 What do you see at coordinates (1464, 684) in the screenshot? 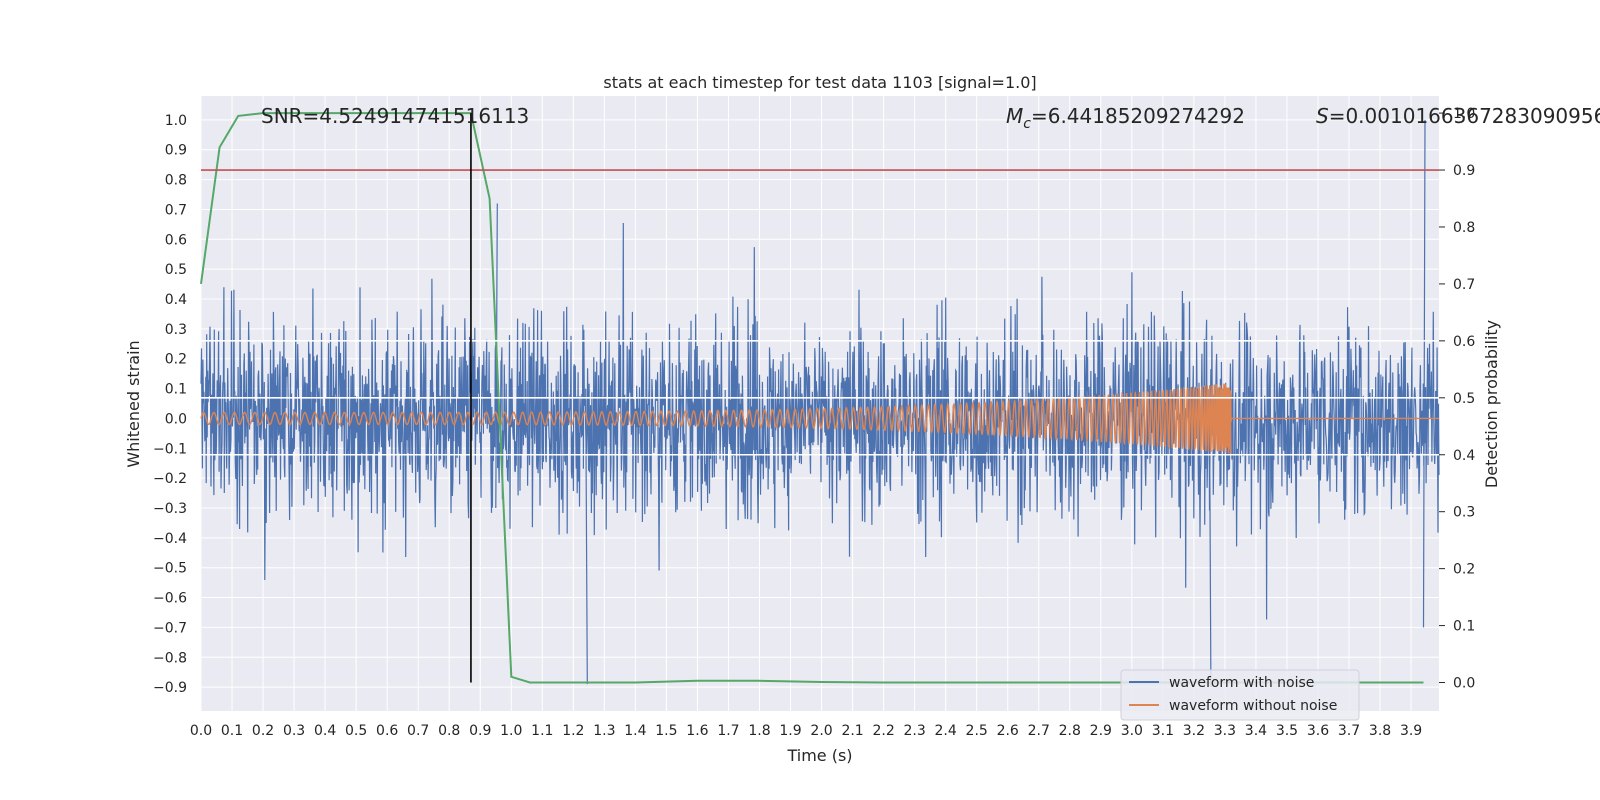
I see `y2-tick-label: 0.0` at bounding box center [1464, 684].